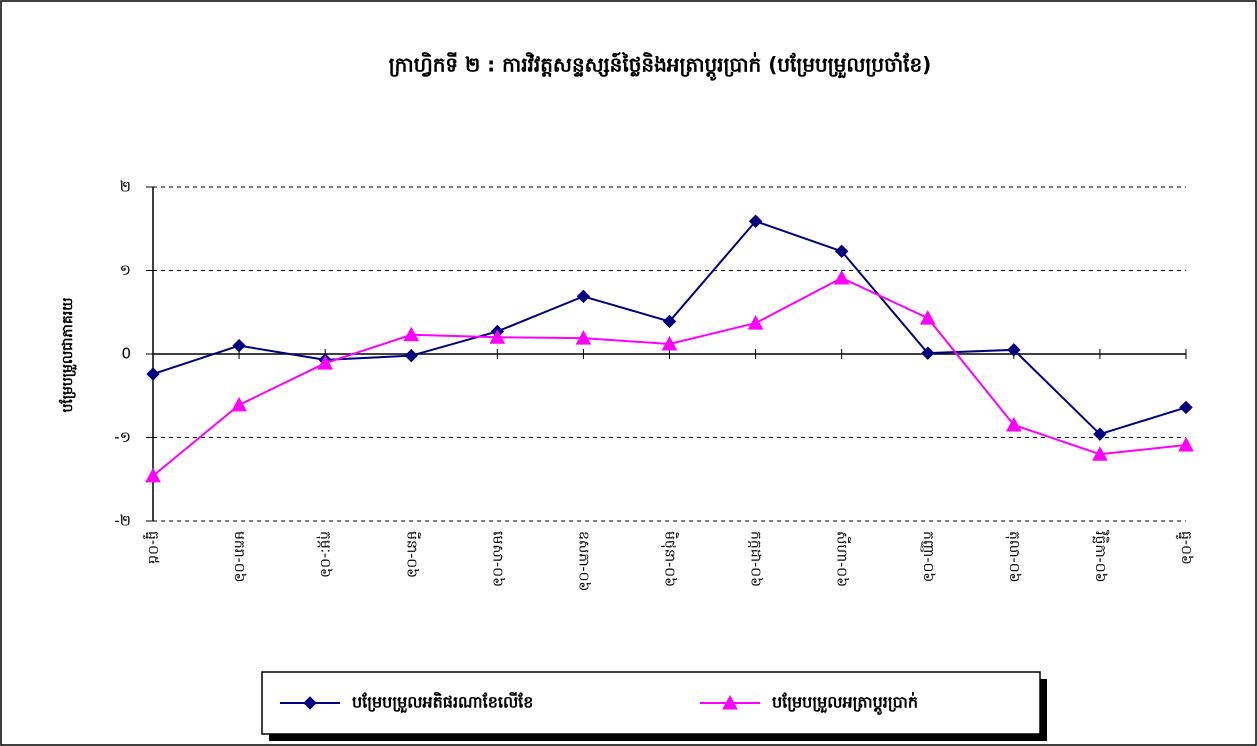 The width and height of the screenshot is (1257, 746). Describe the element at coordinates (67, 355) in the screenshot. I see `y-axis-label: បម្រែបម្រួលជាភាគរយ` at that location.